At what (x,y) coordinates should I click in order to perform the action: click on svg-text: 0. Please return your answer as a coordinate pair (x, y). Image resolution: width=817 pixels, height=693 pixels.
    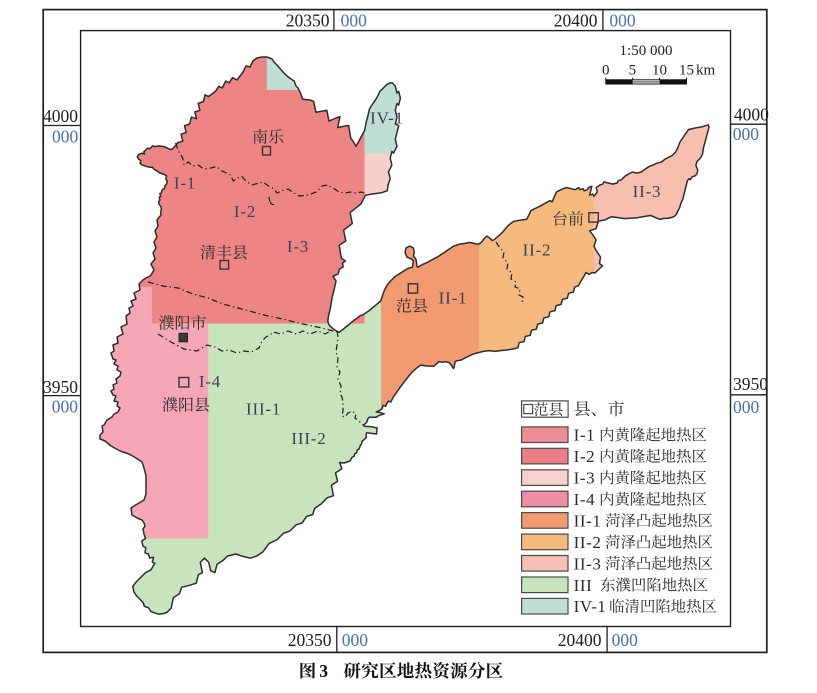
    Looking at the image, I should click on (606, 71).